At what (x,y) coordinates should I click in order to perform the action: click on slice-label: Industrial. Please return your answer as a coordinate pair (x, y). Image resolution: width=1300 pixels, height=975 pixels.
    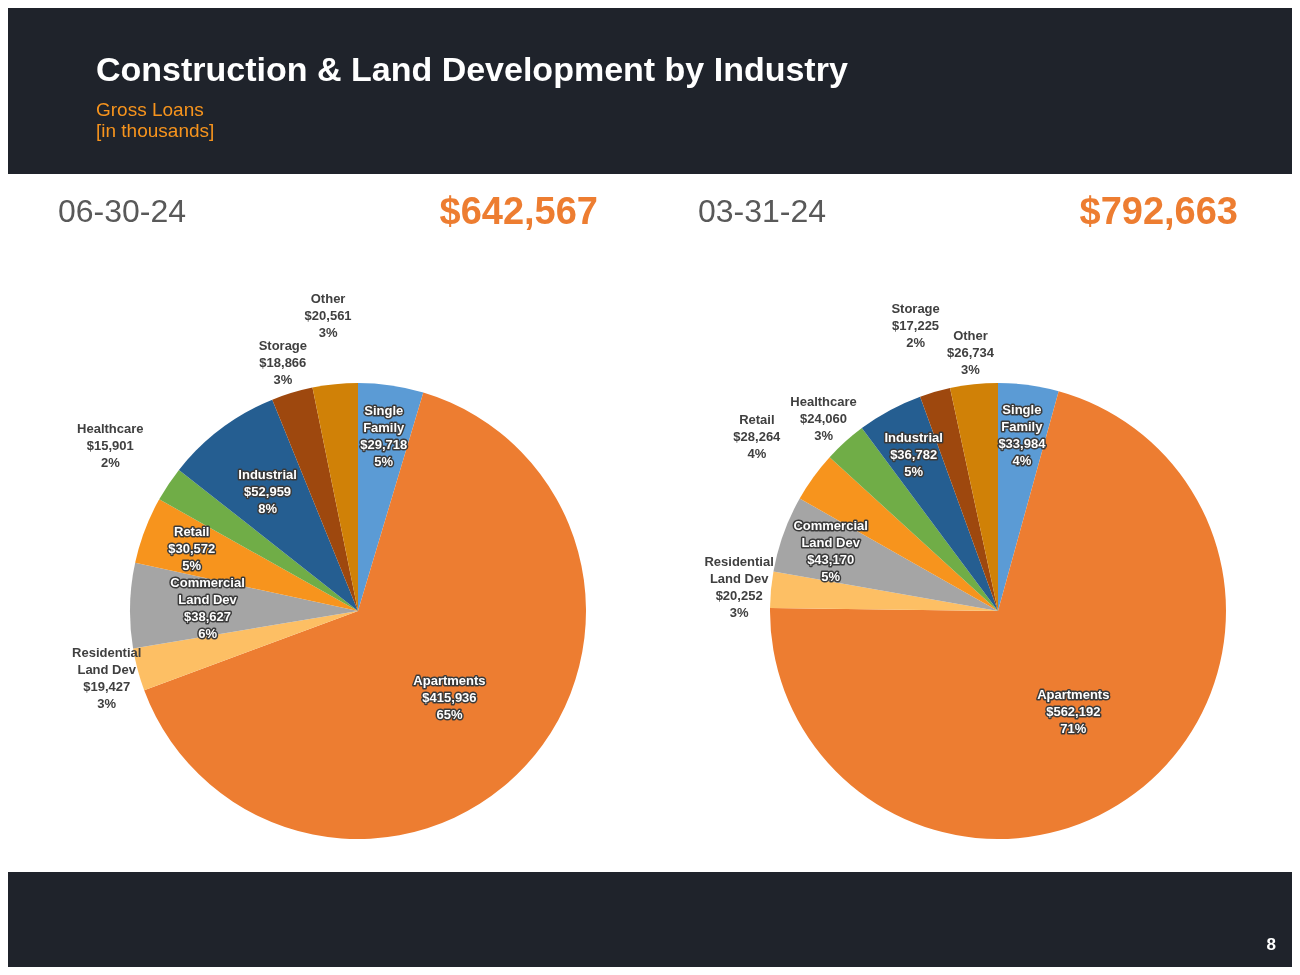
    Looking at the image, I should click on (267, 474).